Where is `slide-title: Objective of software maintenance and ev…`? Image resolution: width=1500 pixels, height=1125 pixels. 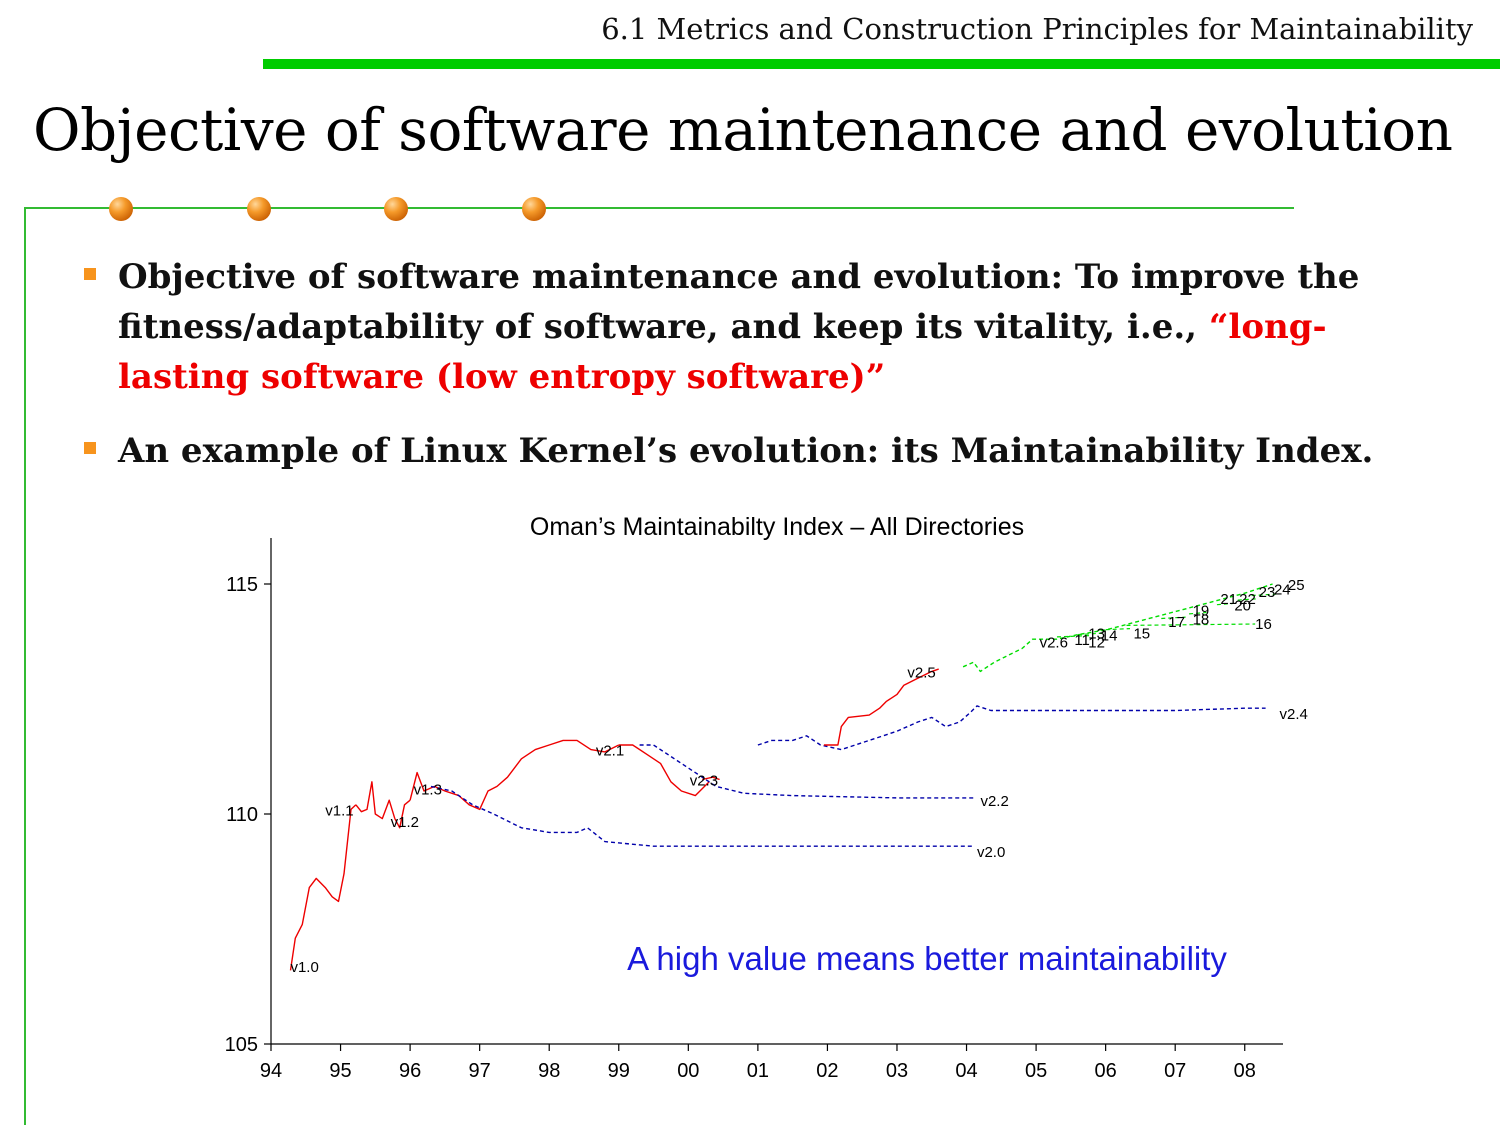
slide-title: Objective of software maintenance and ev… is located at coordinates (743, 130).